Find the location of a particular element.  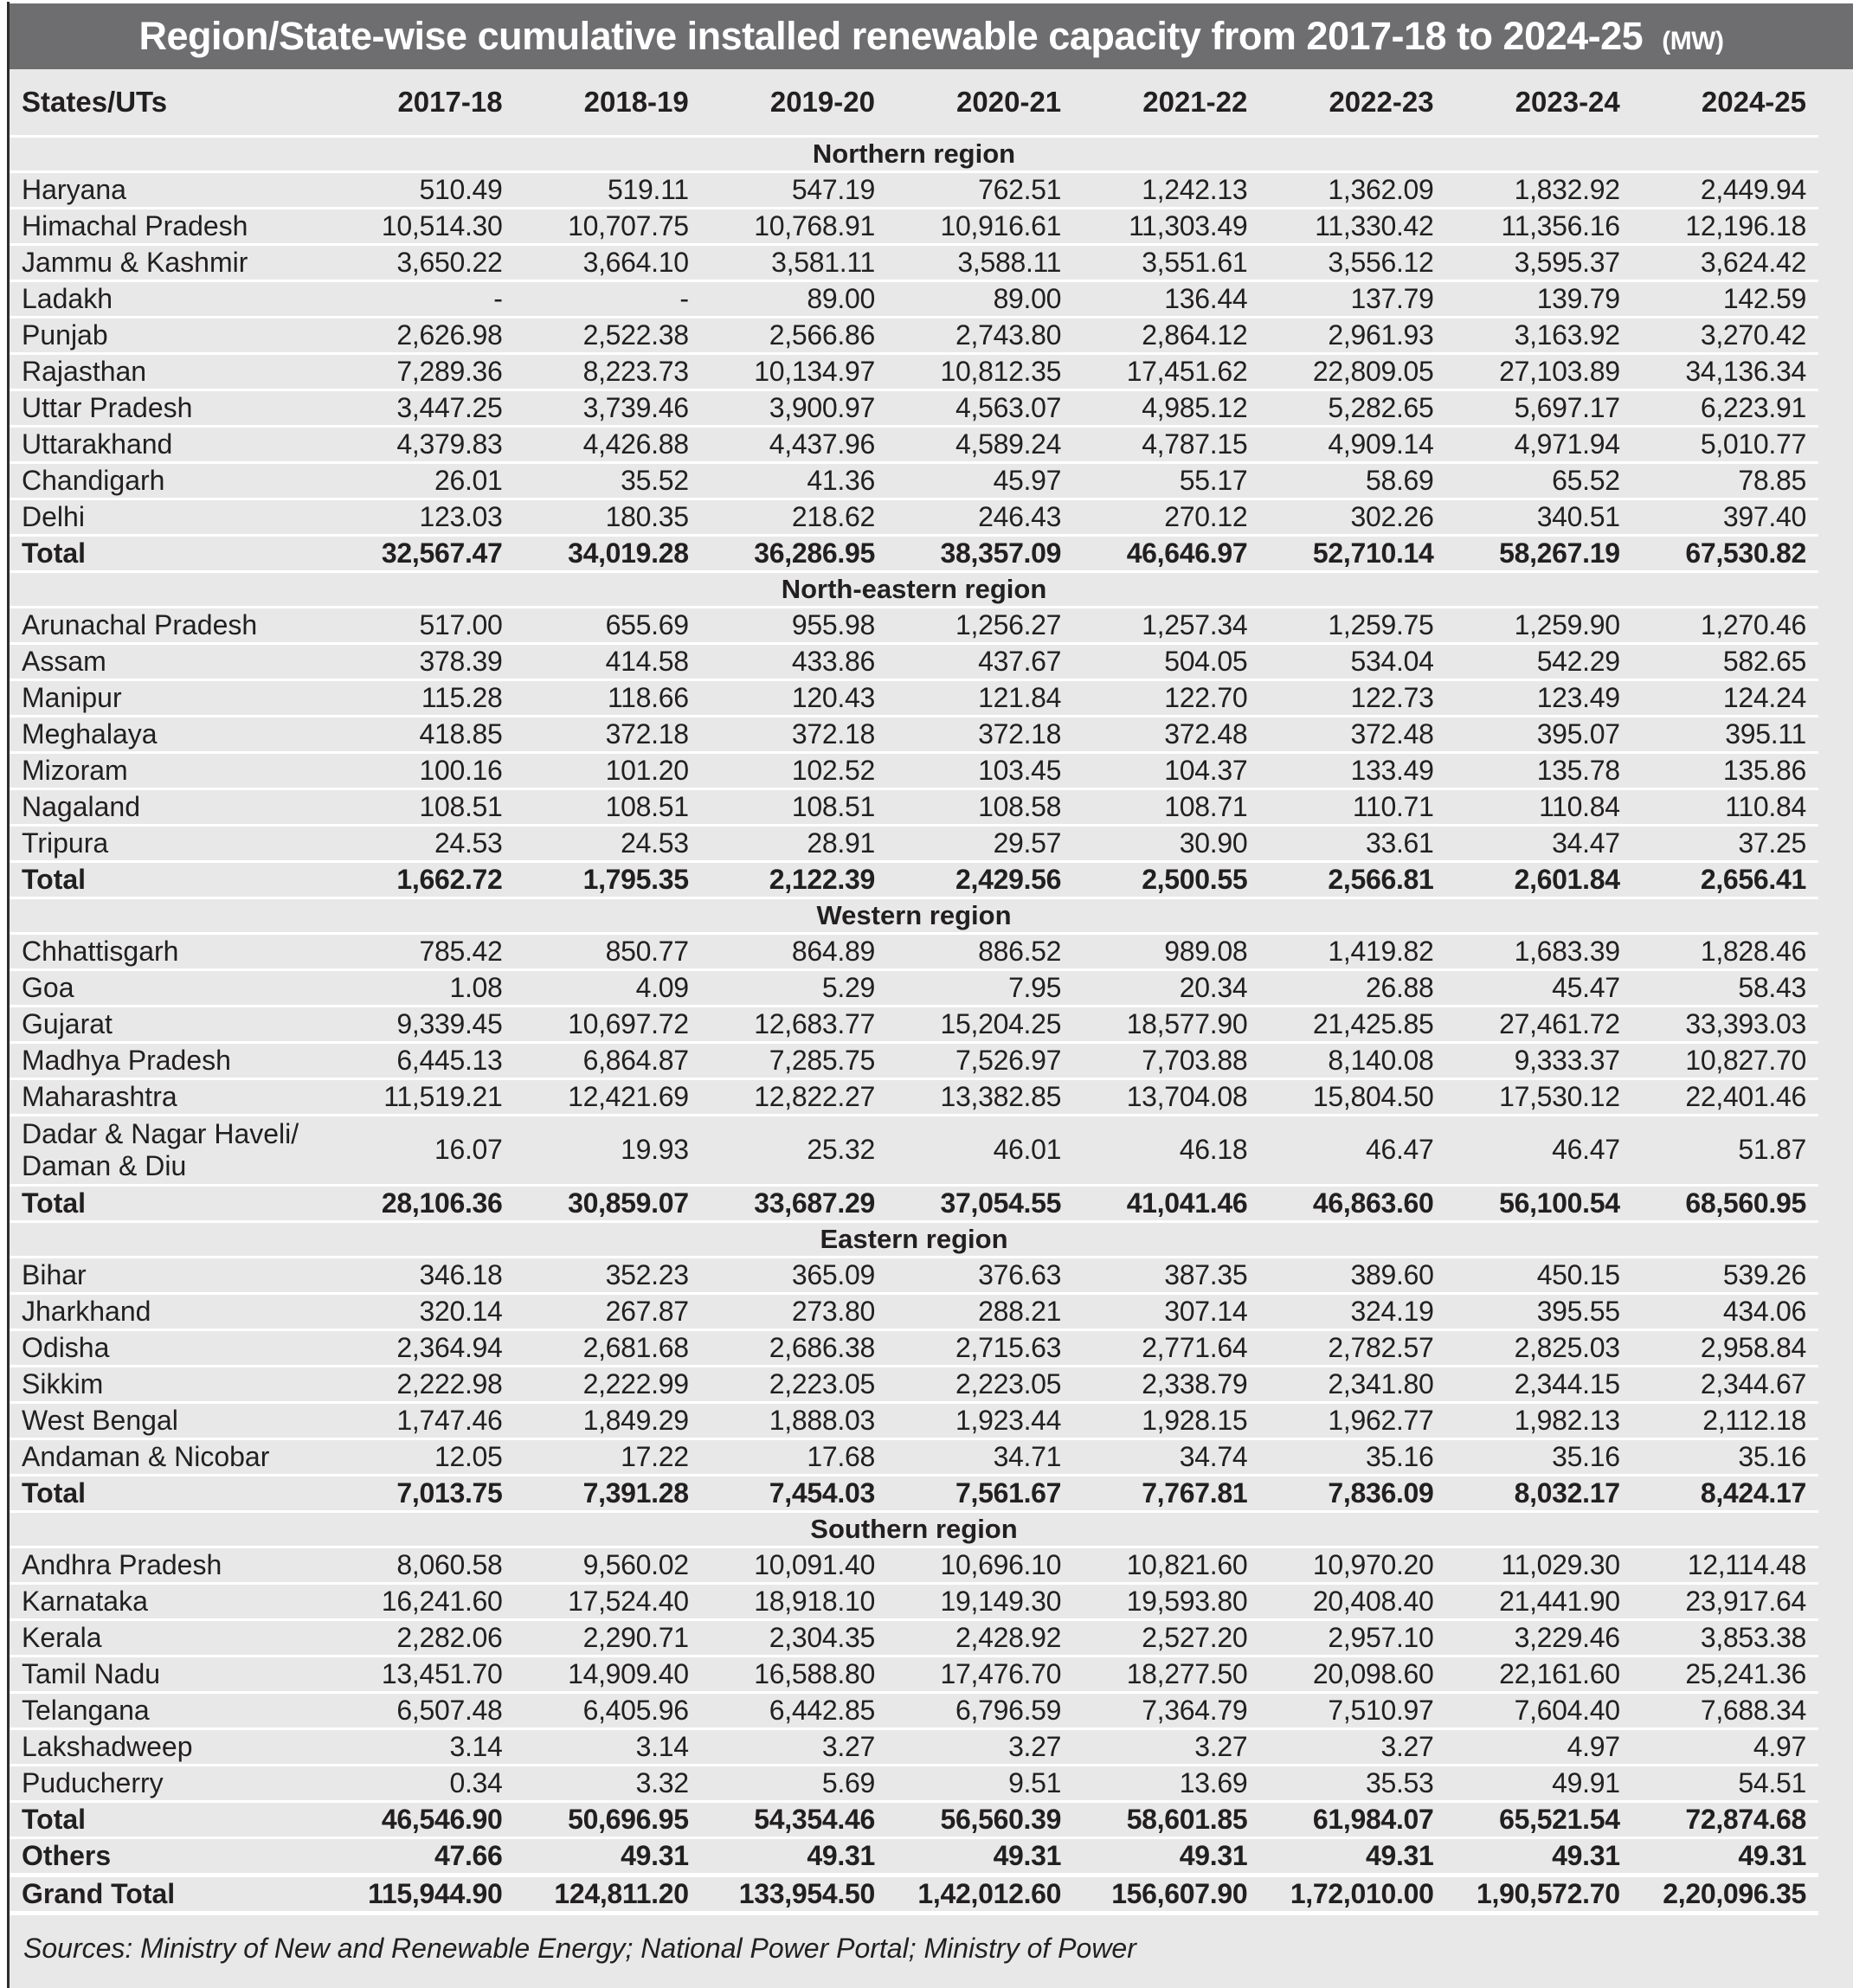

value-cell: 324.19 is located at coordinates (1392, 1311).